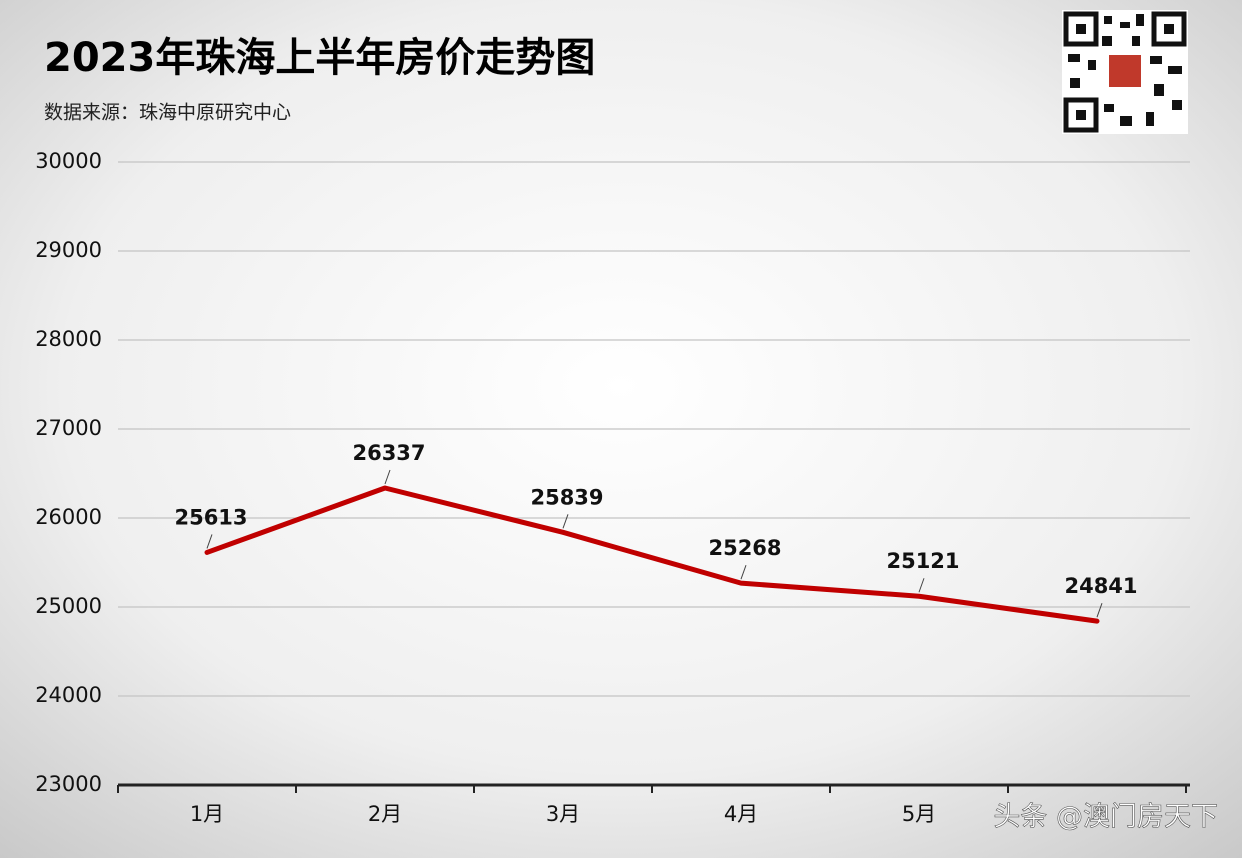 This screenshot has width=1242, height=858. I want to click on x-tick-label: 1月, so click(207, 814).